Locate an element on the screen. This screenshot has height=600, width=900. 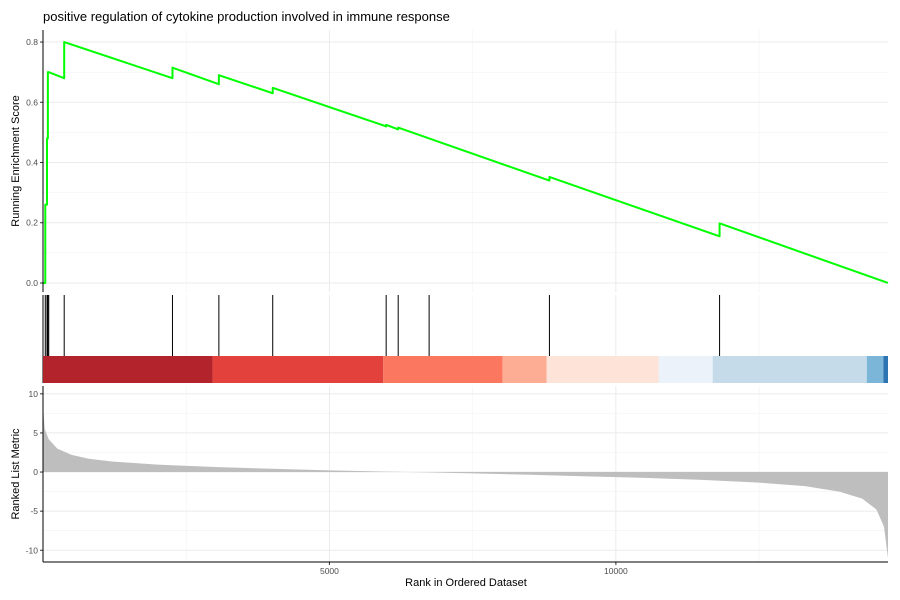
ranked-metric-y-axis-title: Ranked List Metric is located at coordinates (16, 474).